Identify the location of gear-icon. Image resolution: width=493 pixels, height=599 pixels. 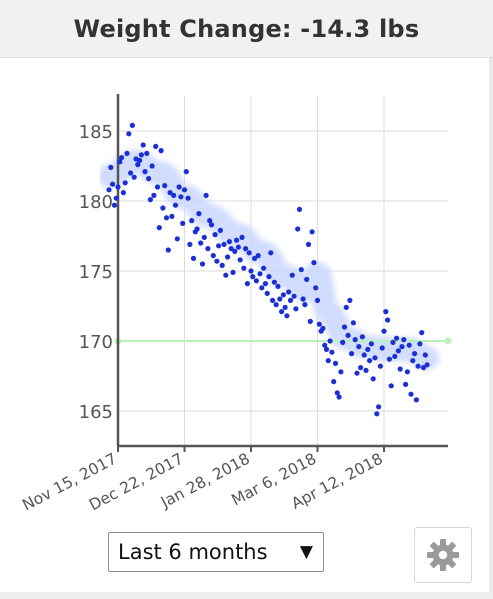
(443, 555).